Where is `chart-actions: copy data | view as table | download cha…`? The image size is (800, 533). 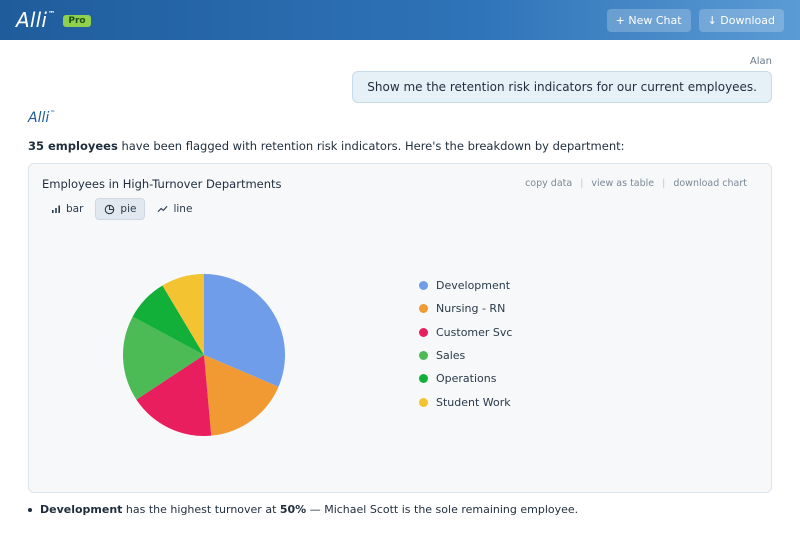 chart-actions: copy data | view as table | download cha… is located at coordinates (636, 183).